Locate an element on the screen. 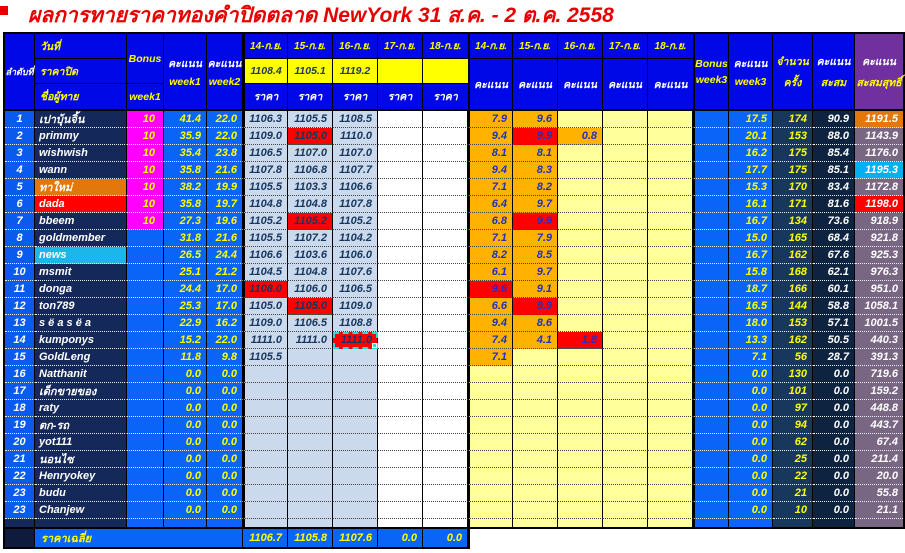  score-week2-cell: 19.7 is located at coordinates (225, 204).